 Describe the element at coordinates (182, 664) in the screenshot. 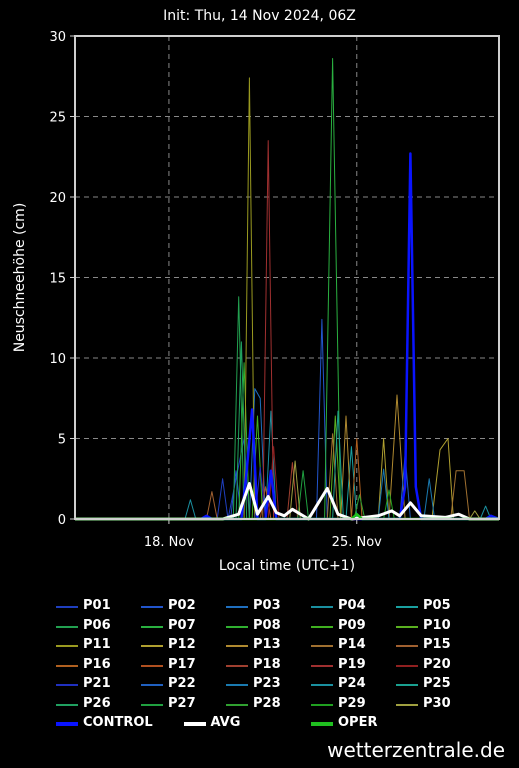

I see `legend-label: P17` at that location.